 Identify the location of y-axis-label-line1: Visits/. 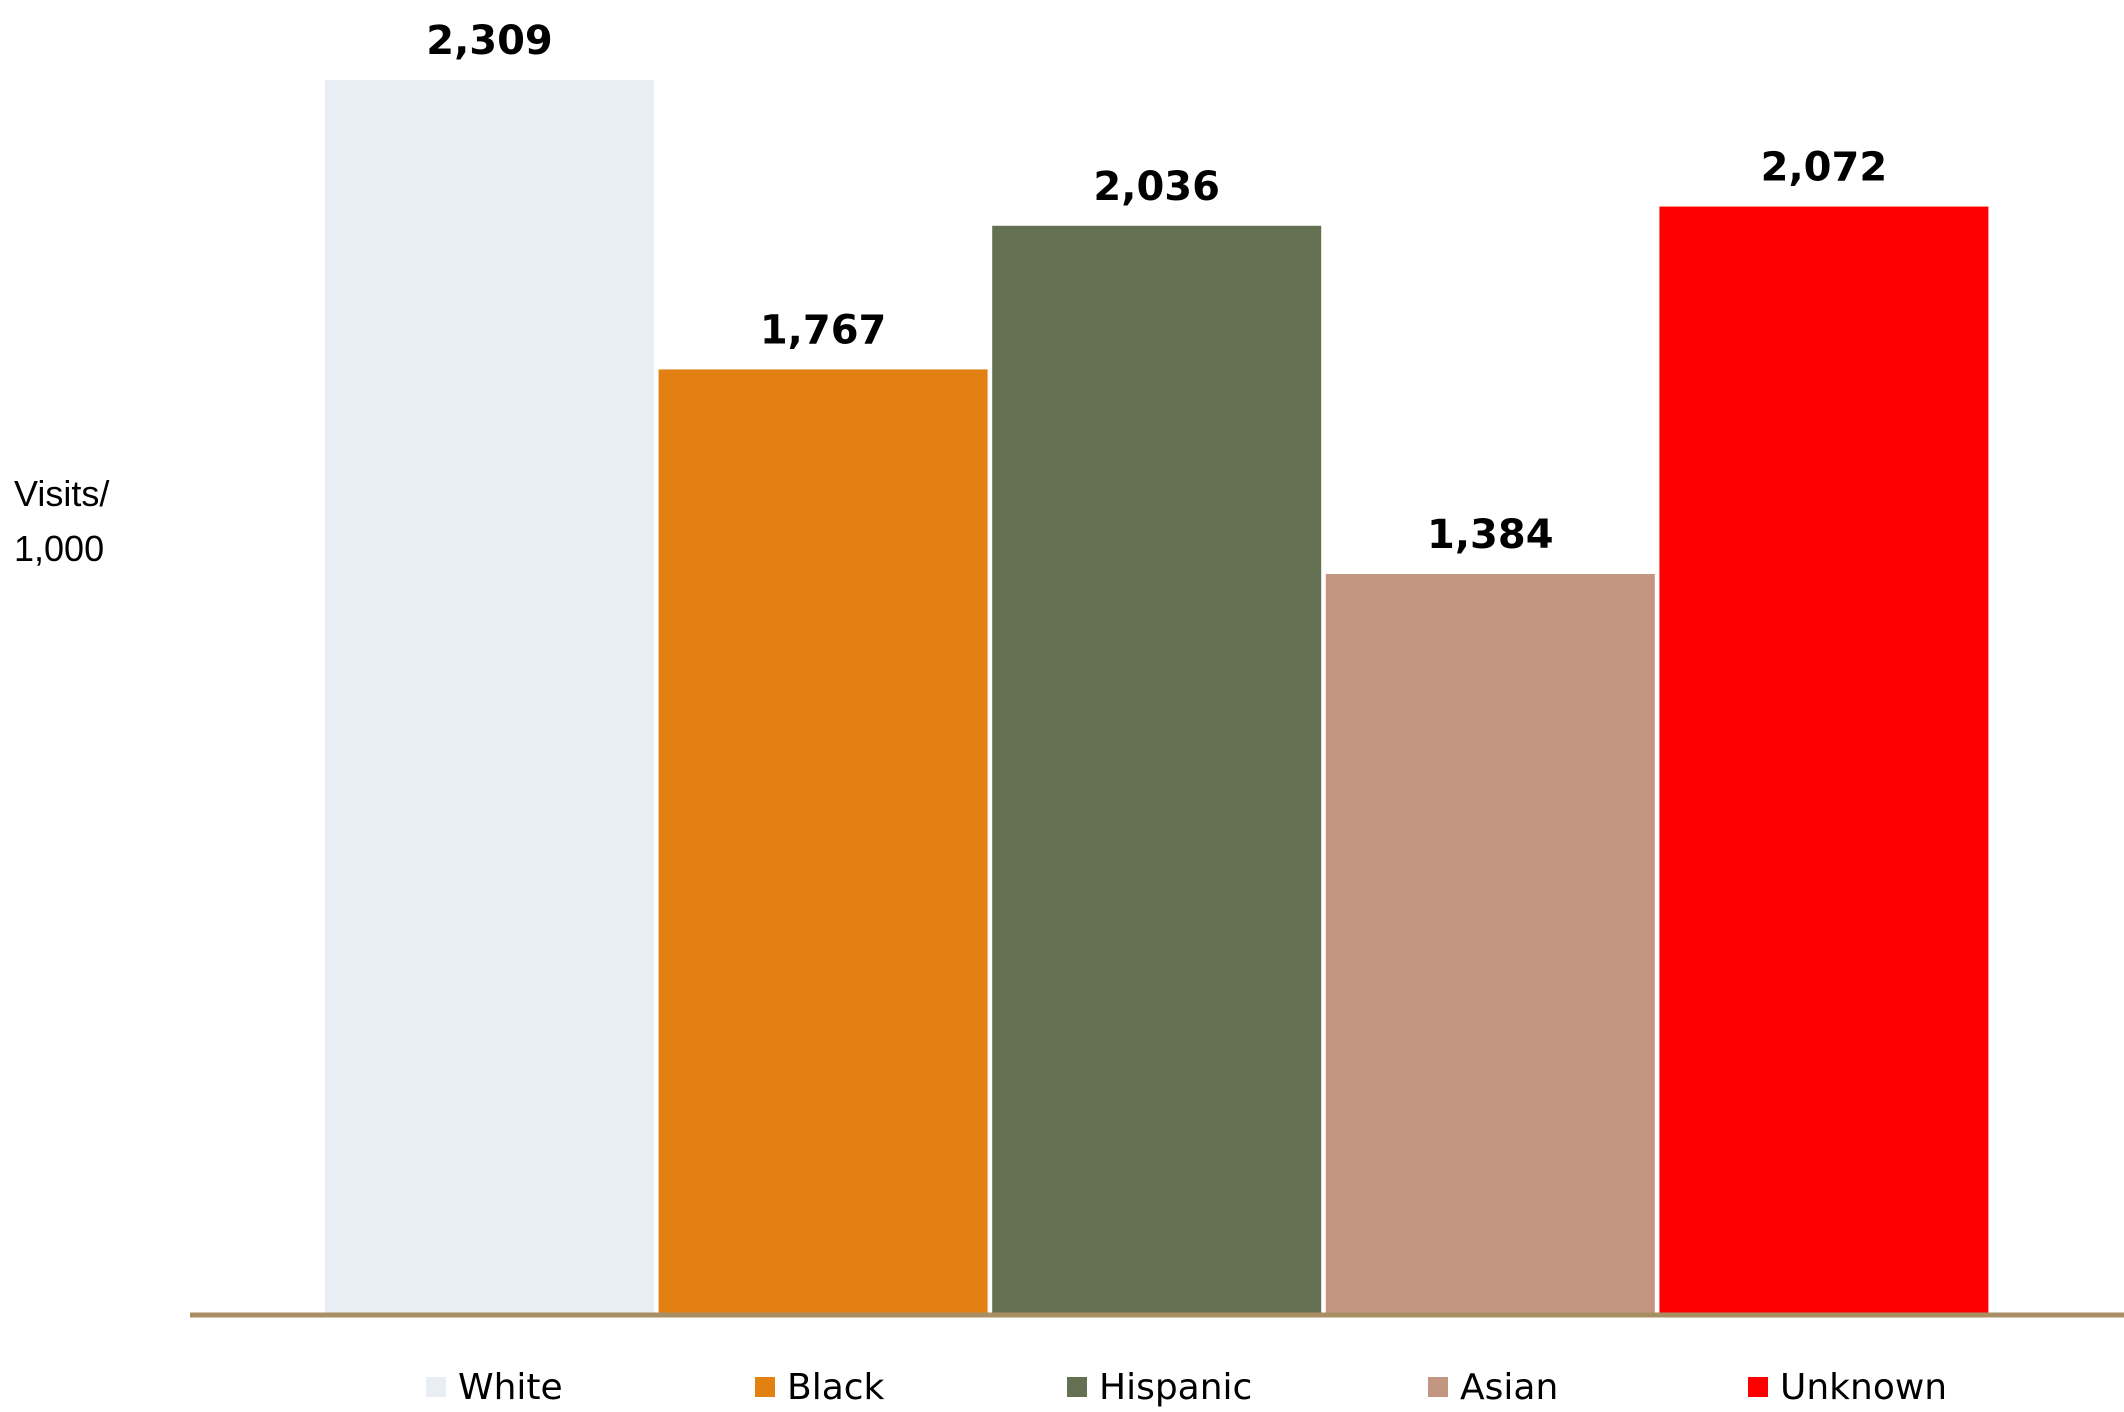
(62, 493).